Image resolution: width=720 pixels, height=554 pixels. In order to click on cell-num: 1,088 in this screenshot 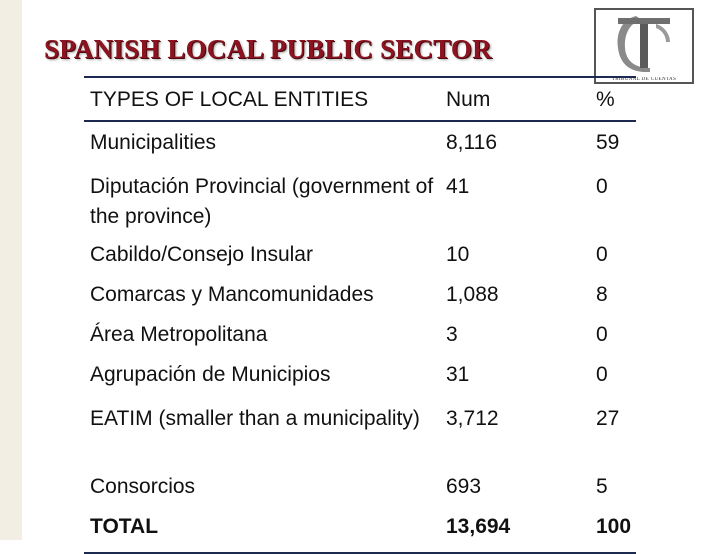, I will do `click(472, 294)`.